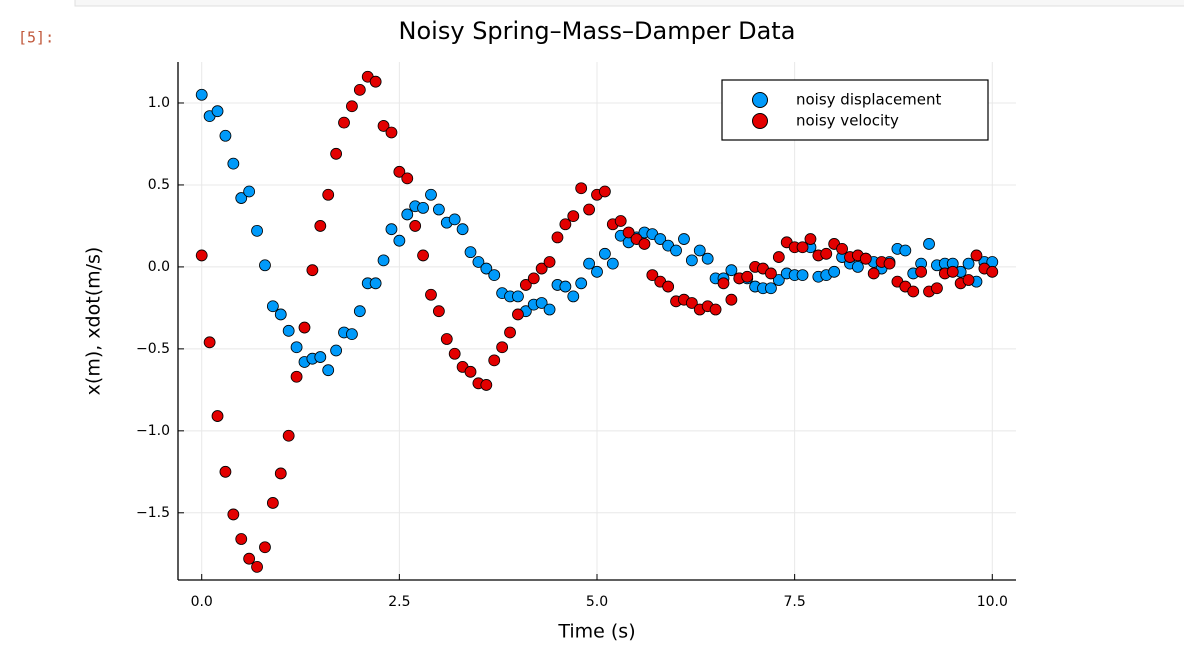  I want to click on x-tick-label: 0.0, so click(202, 602).